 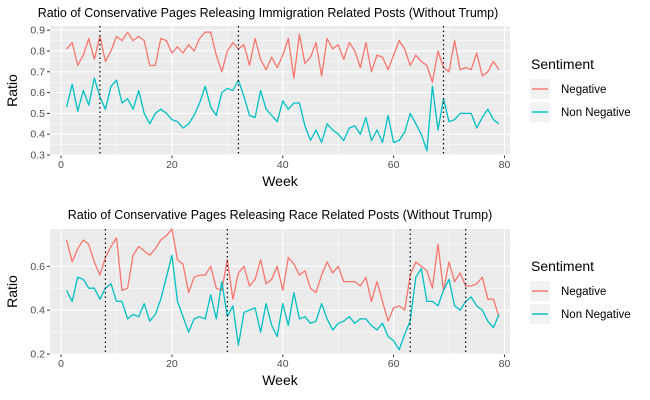 I want to click on immigration-x-tick-label: 40, so click(x=283, y=165).